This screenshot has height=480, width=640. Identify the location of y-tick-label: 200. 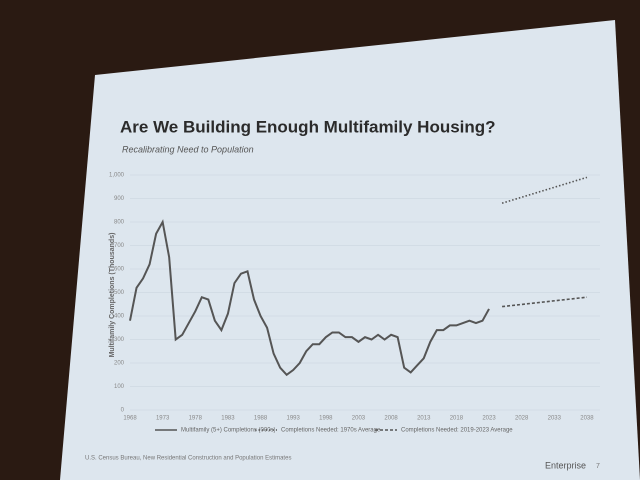
(119, 364).